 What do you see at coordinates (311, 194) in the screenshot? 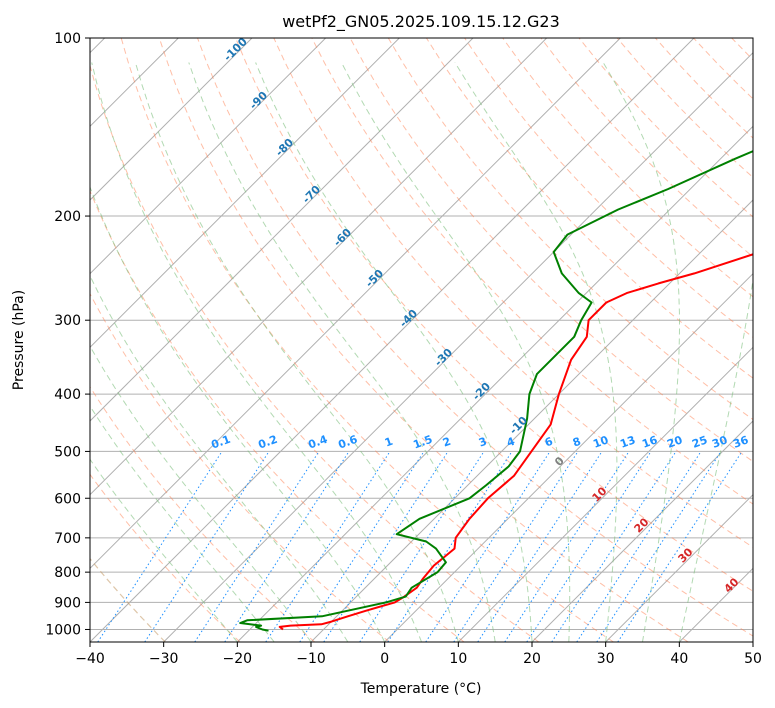
I see `isotherm-label: -70` at bounding box center [311, 194].